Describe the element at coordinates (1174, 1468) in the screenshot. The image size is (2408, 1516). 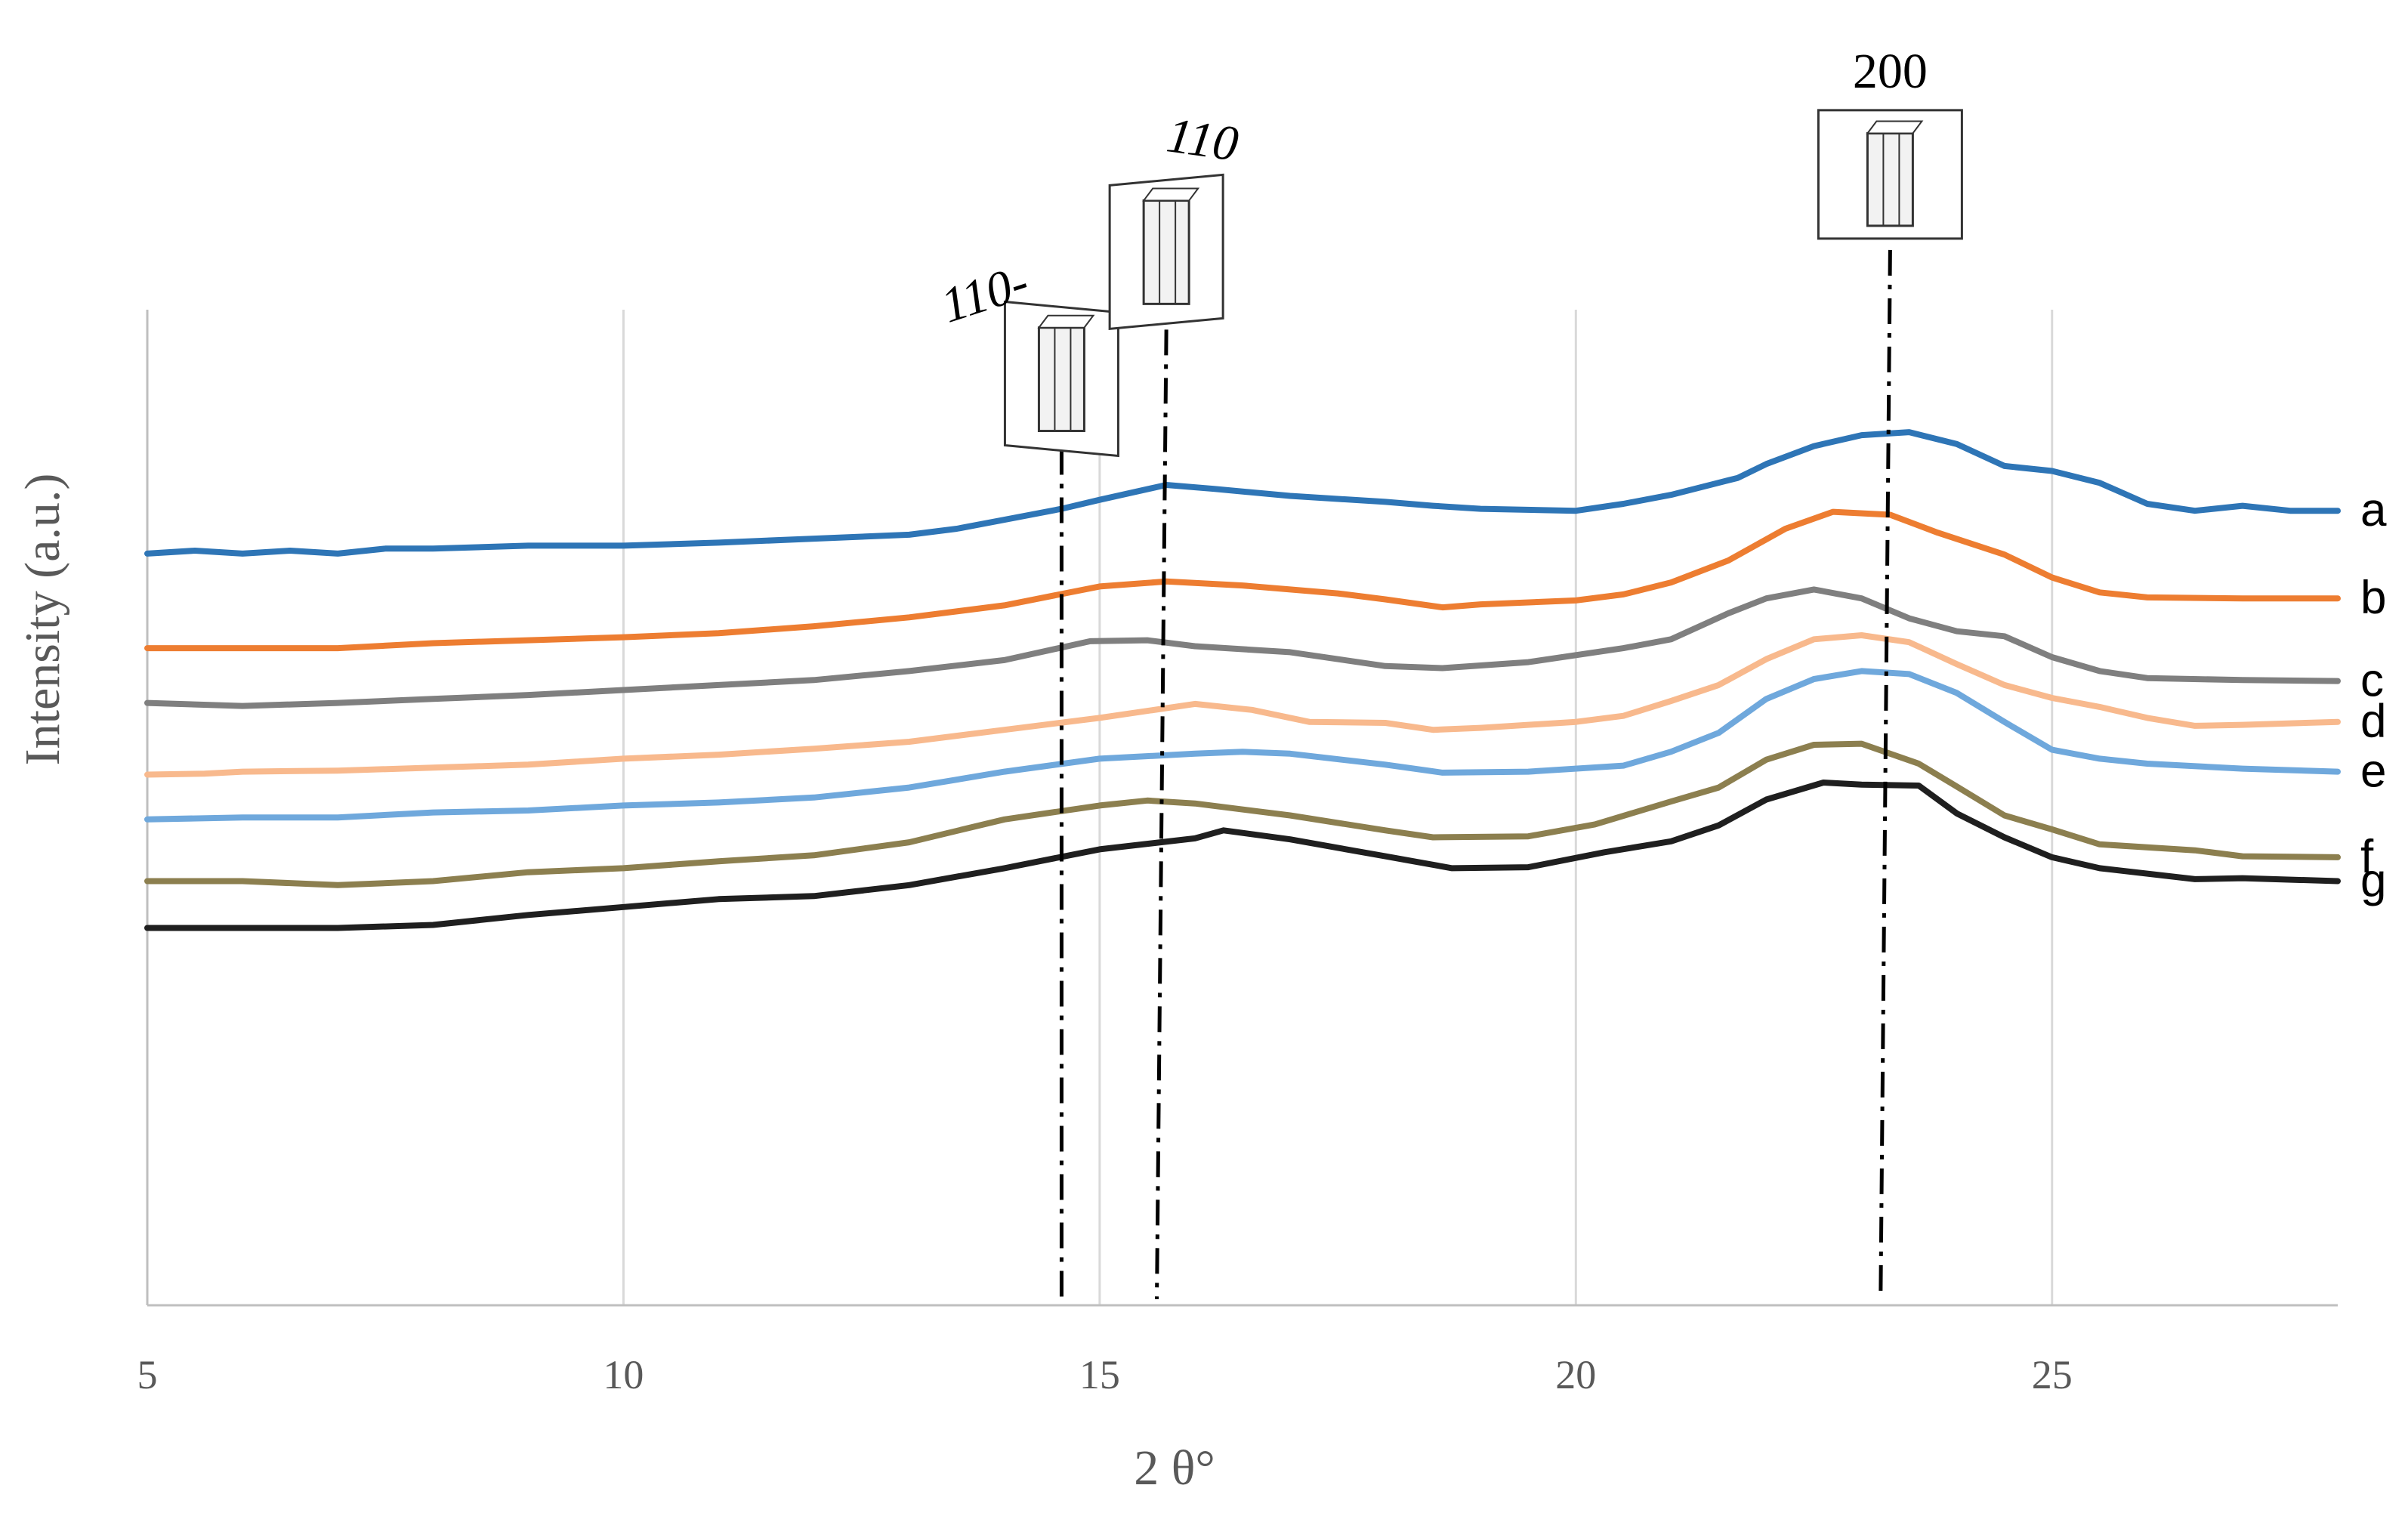
I see `x-axis-title: 2 θ°` at that location.